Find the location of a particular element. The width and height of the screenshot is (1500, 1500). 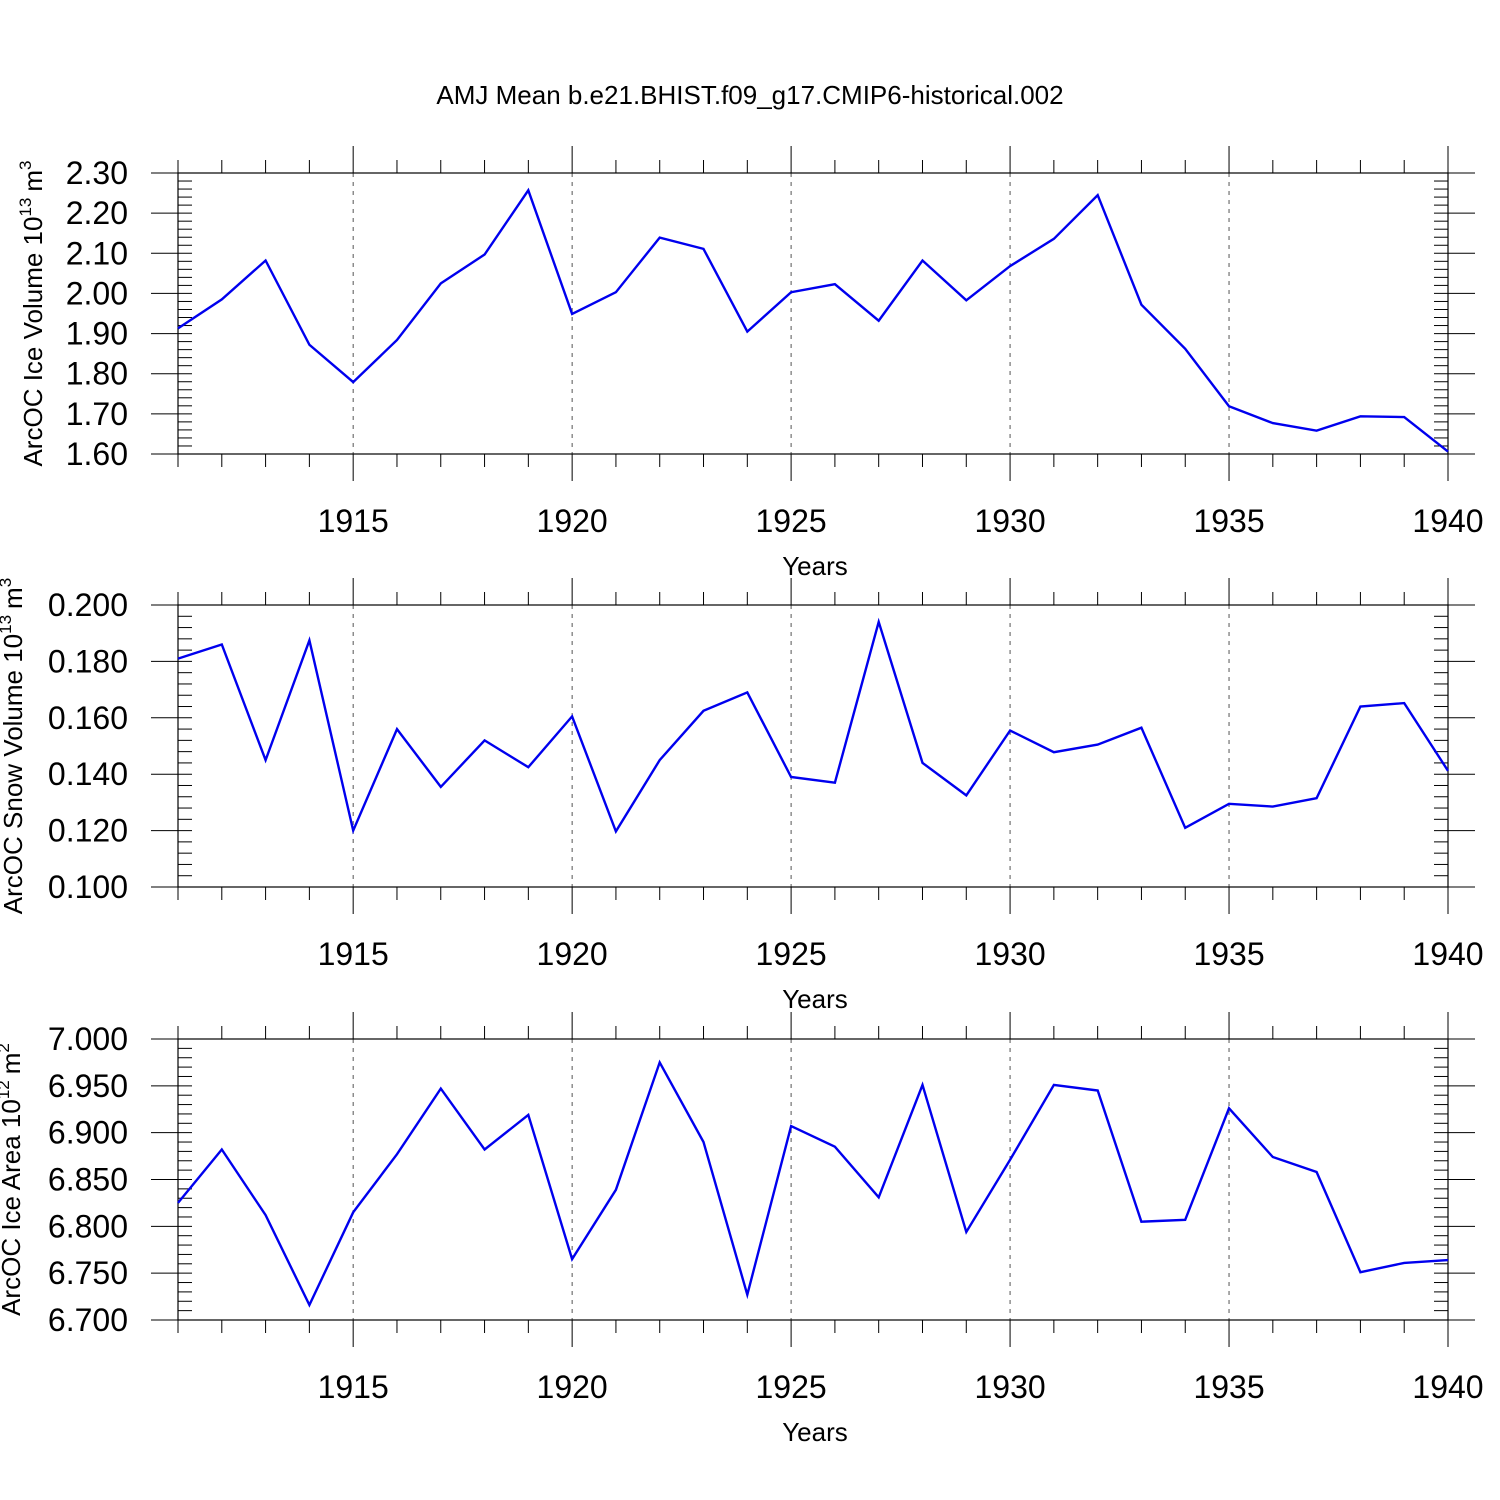

y-tick-label: 1.80 is located at coordinates (97, 374).